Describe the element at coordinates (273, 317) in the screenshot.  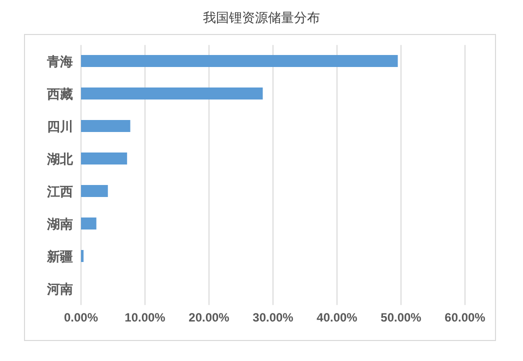
I see `x-tick-label: 30.00%` at that location.